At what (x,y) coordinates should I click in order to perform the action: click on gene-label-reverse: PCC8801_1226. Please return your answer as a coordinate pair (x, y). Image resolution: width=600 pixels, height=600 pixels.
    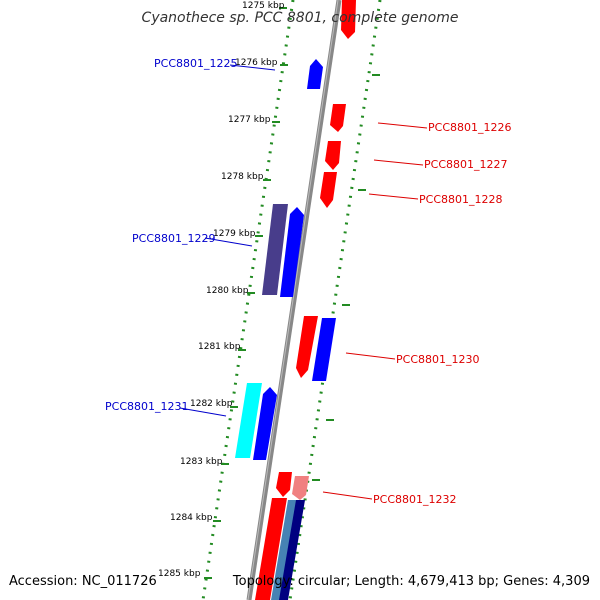
    Looking at the image, I should click on (469, 127).